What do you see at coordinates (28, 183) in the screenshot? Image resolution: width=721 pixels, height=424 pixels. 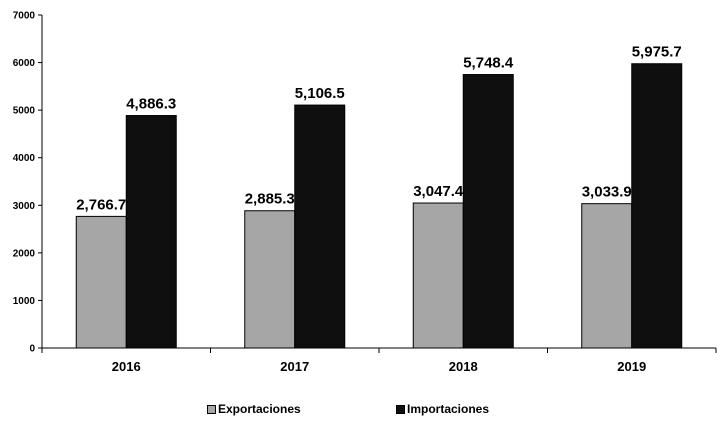 I see `y-axis: 0 1000 2000 3000 4000 5000 6000 7000` at bounding box center [28, 183].